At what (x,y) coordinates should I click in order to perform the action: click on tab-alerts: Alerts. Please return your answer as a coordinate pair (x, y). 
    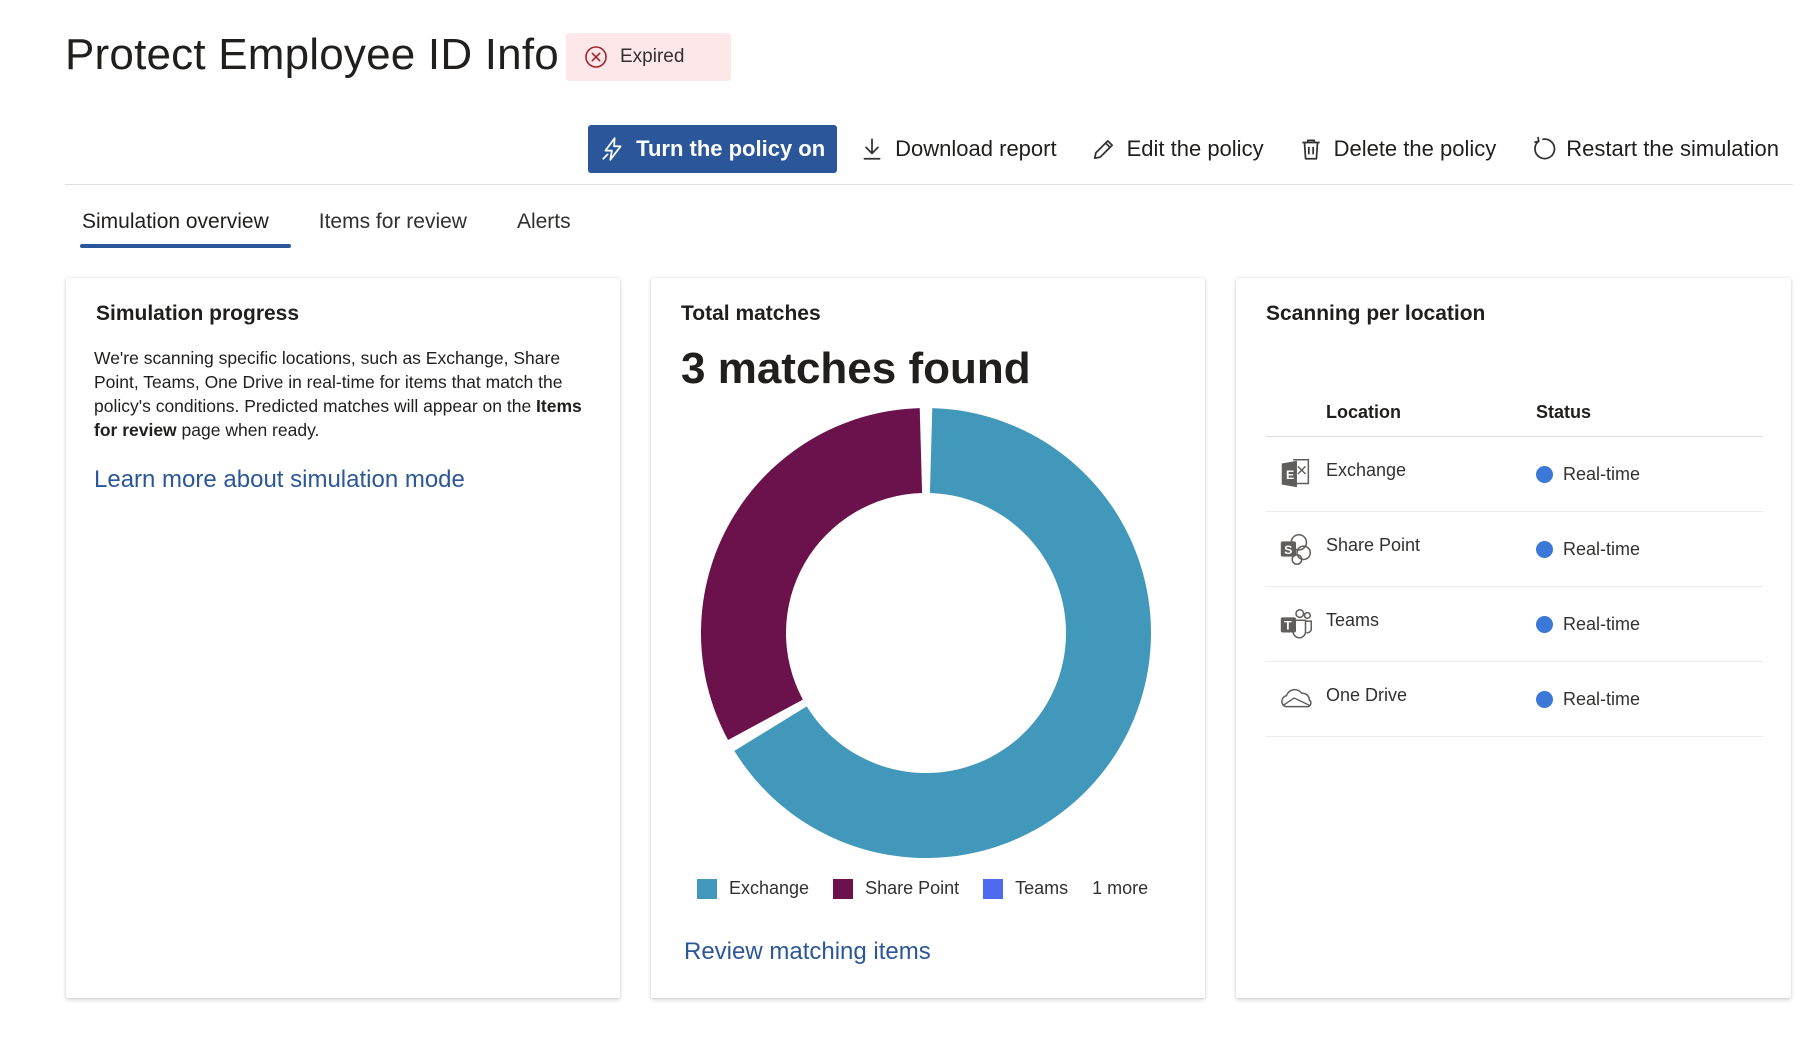
    Looking at the image, I should click on (543, 221).